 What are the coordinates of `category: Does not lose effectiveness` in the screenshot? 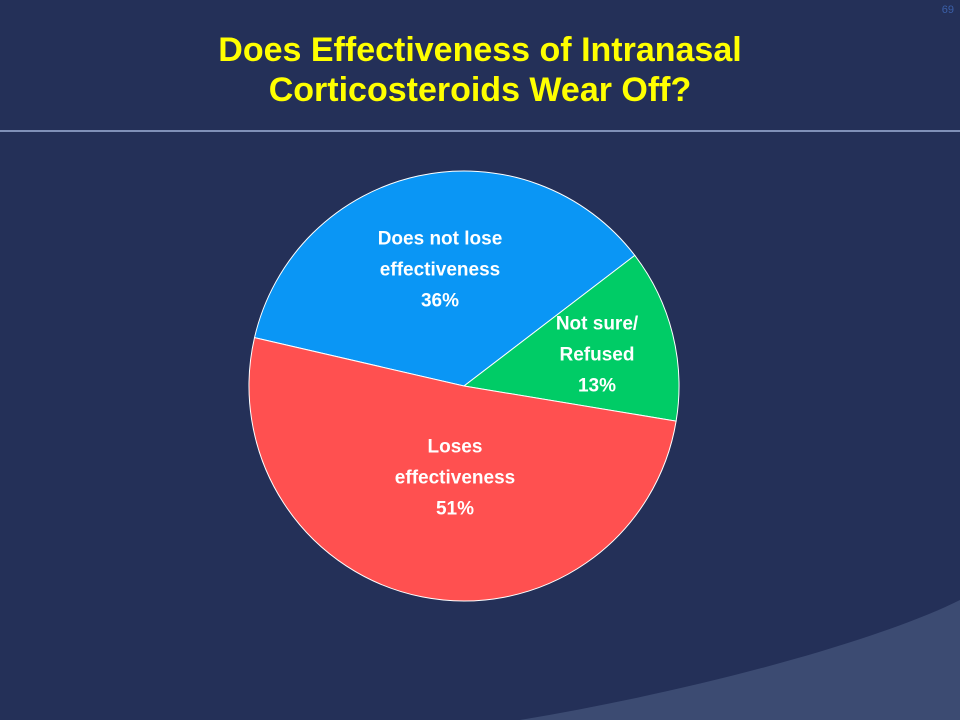 It's located at (440, 254).